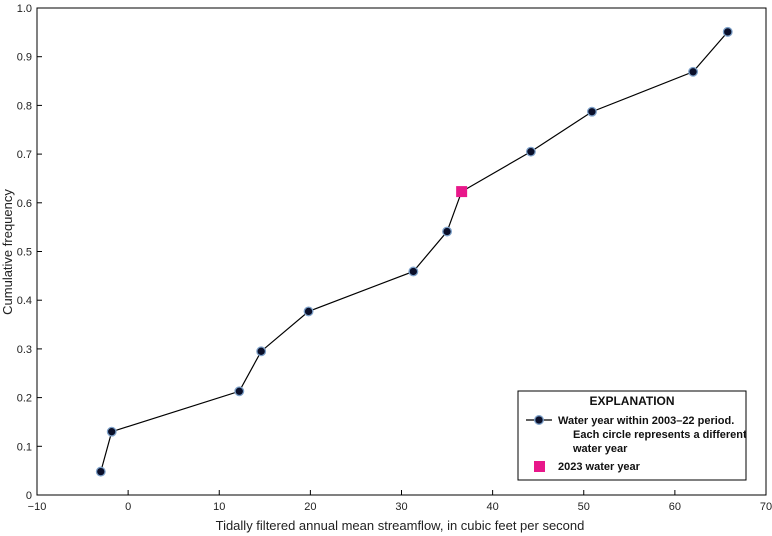  I want to click on y-tick-label: 0.4, so click(24, 301).